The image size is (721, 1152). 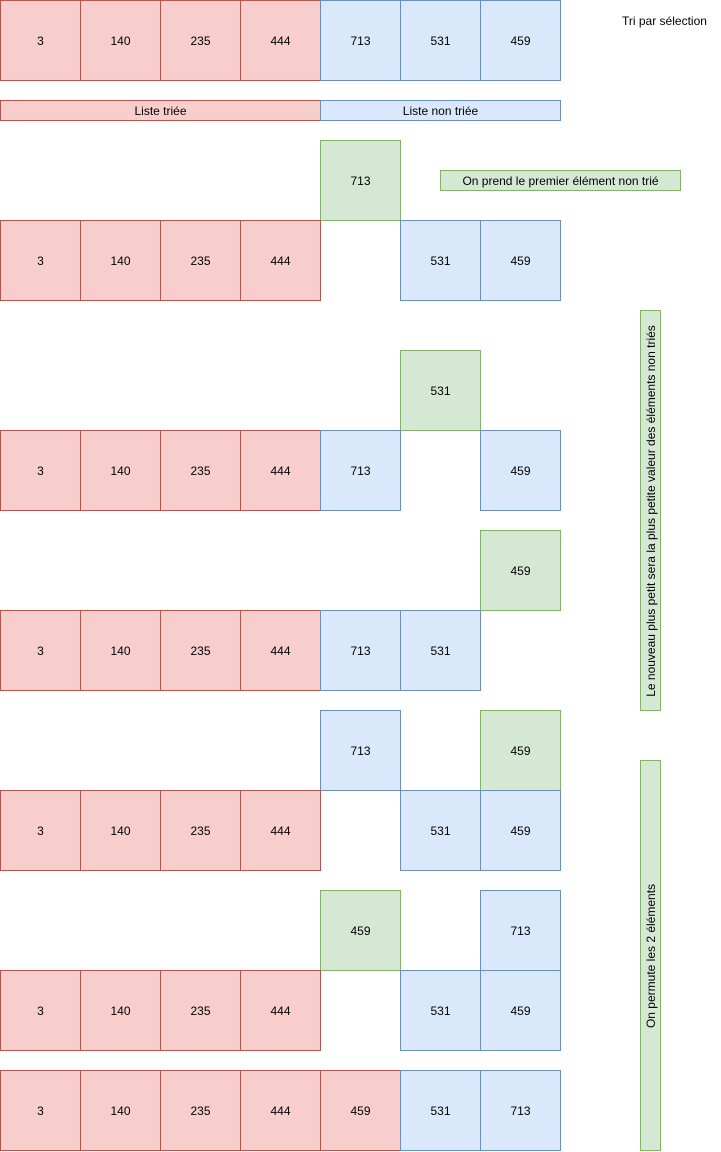 What do you see at coordinates (200, 40) in the screenshot?
I see `initial-cell-3: 235` at bounding box center [200, 40].